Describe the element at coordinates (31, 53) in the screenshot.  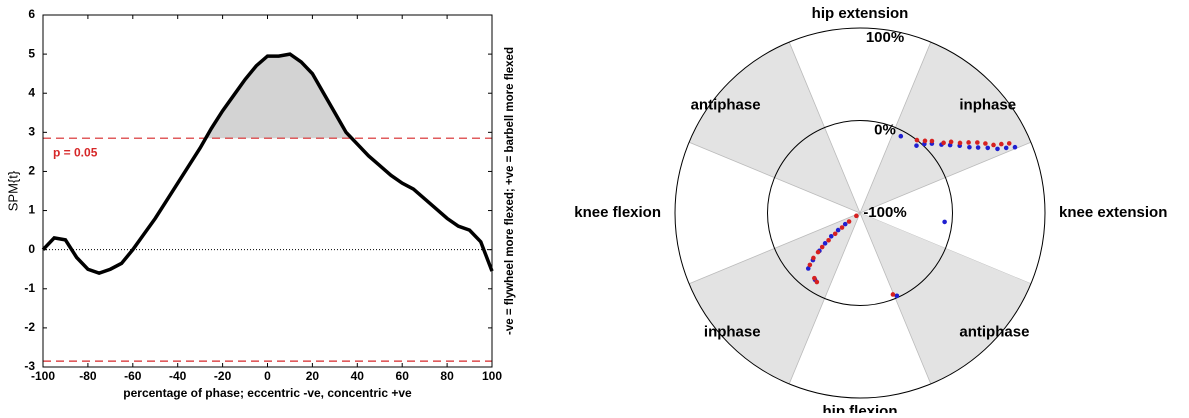
I see `y-tick-label: 5` at that location.